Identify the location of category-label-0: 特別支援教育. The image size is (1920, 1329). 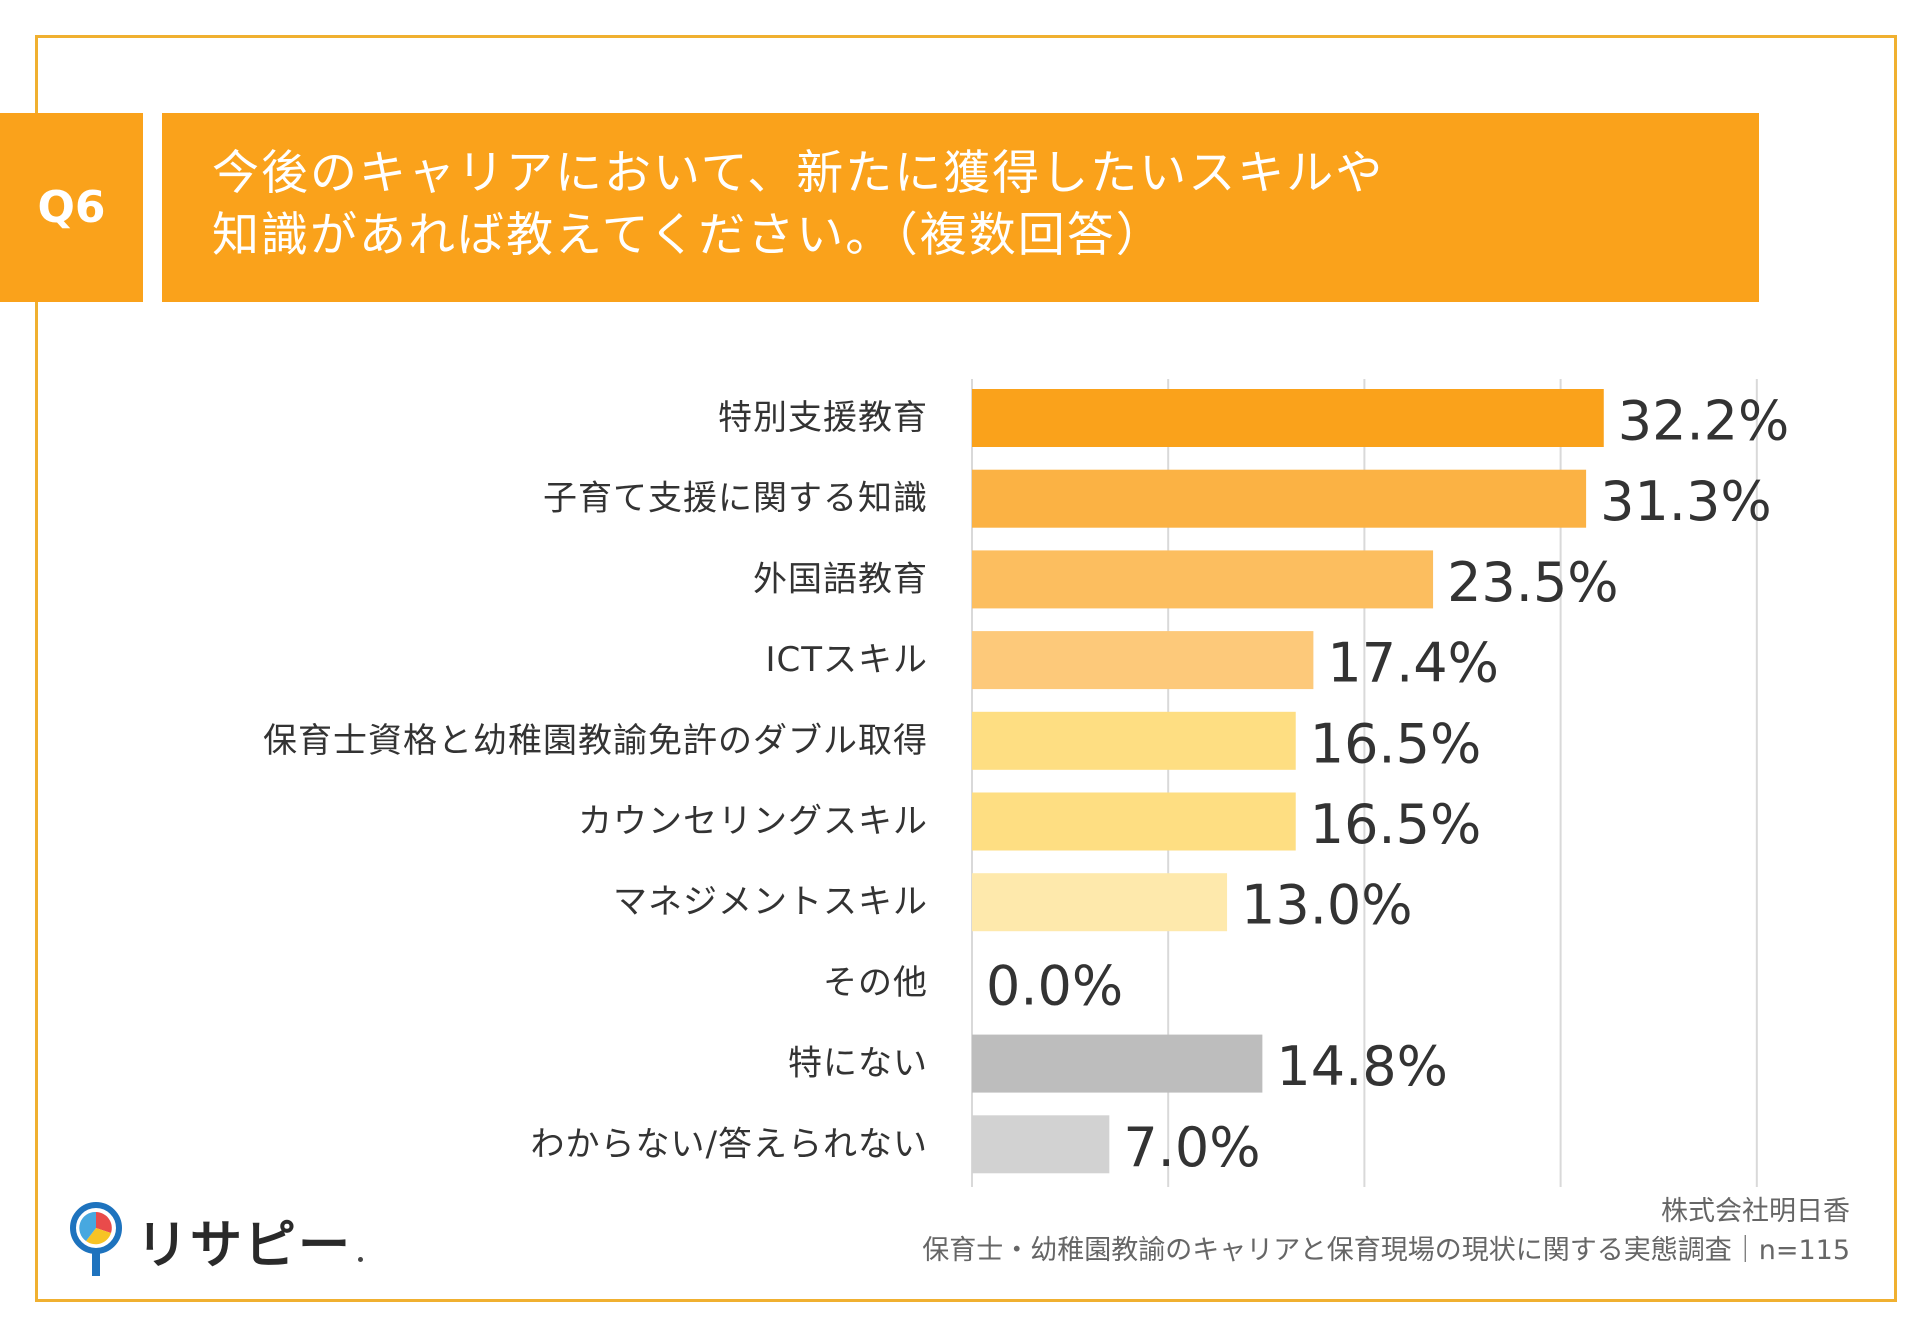
(823, 418).